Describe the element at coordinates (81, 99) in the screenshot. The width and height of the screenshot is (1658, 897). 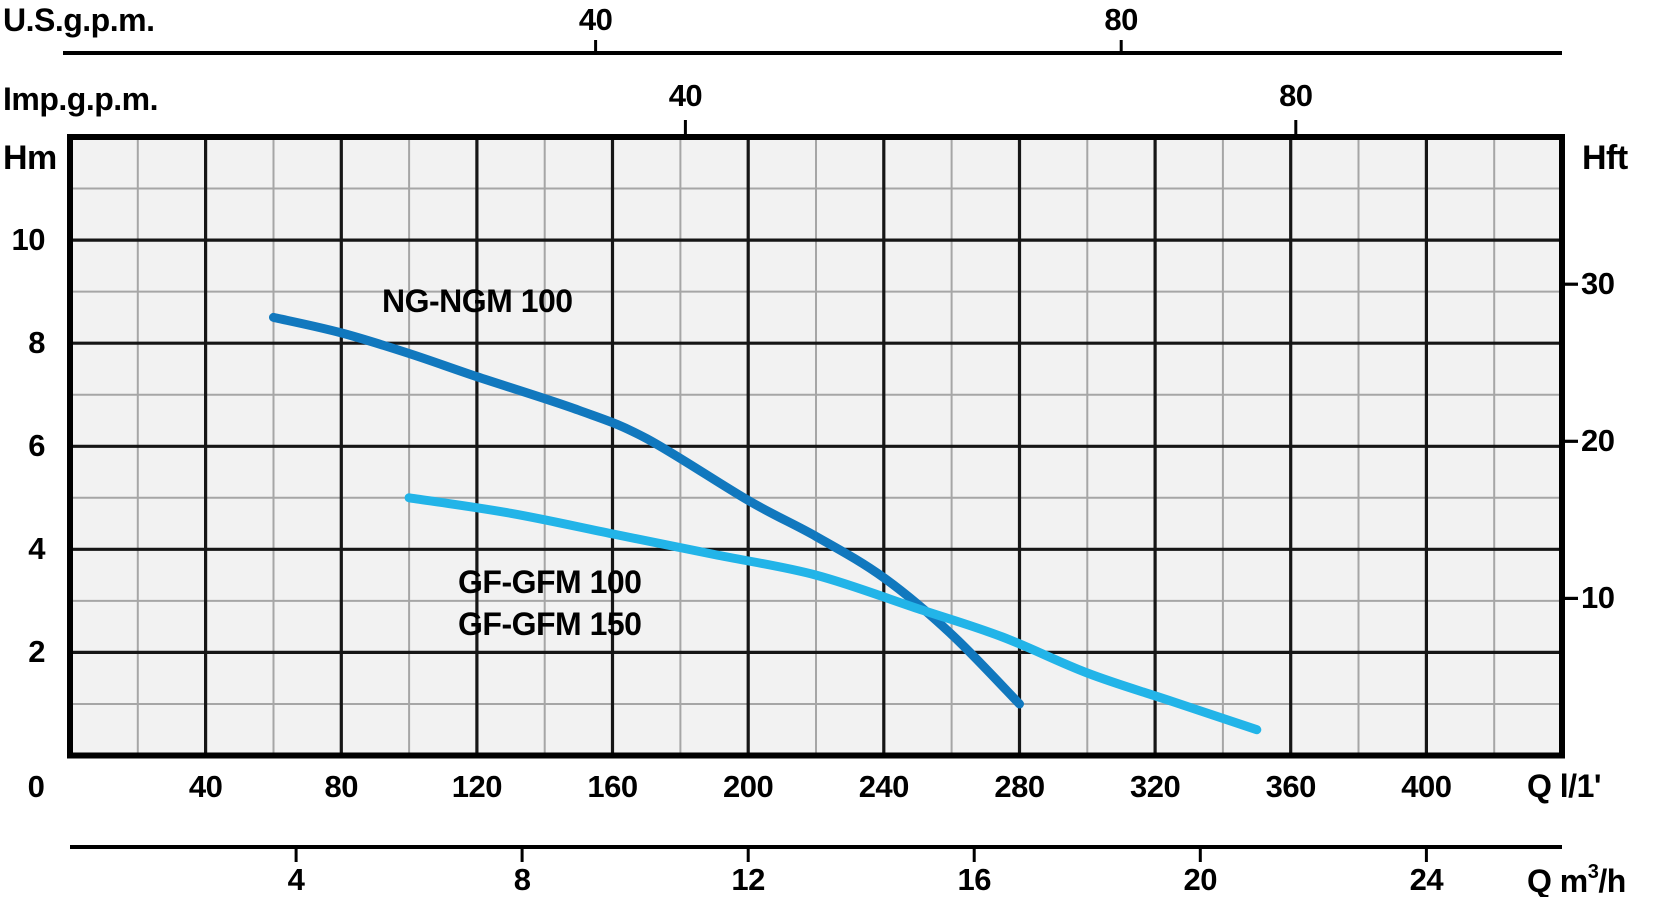
I see `imp-gpm-axis-title: Imp.g.p.m.` at that location.